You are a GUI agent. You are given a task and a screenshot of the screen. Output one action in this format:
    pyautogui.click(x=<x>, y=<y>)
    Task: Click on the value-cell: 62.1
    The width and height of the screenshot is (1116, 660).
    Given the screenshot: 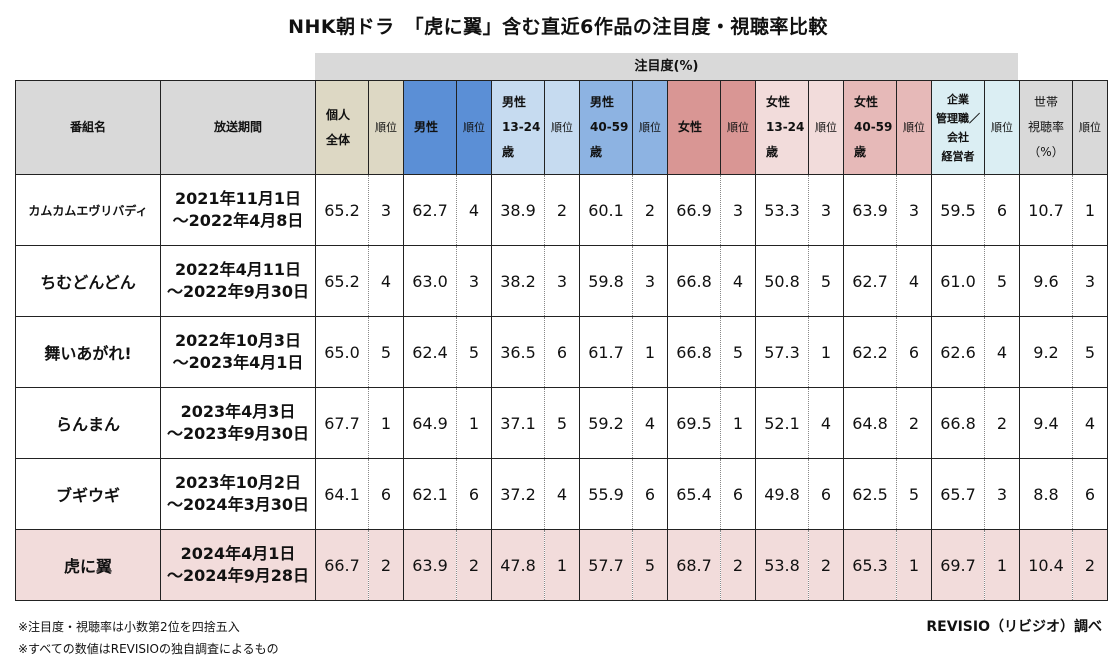 What is the action you would take?
    pyautogui.click(x=430, y=494)
    